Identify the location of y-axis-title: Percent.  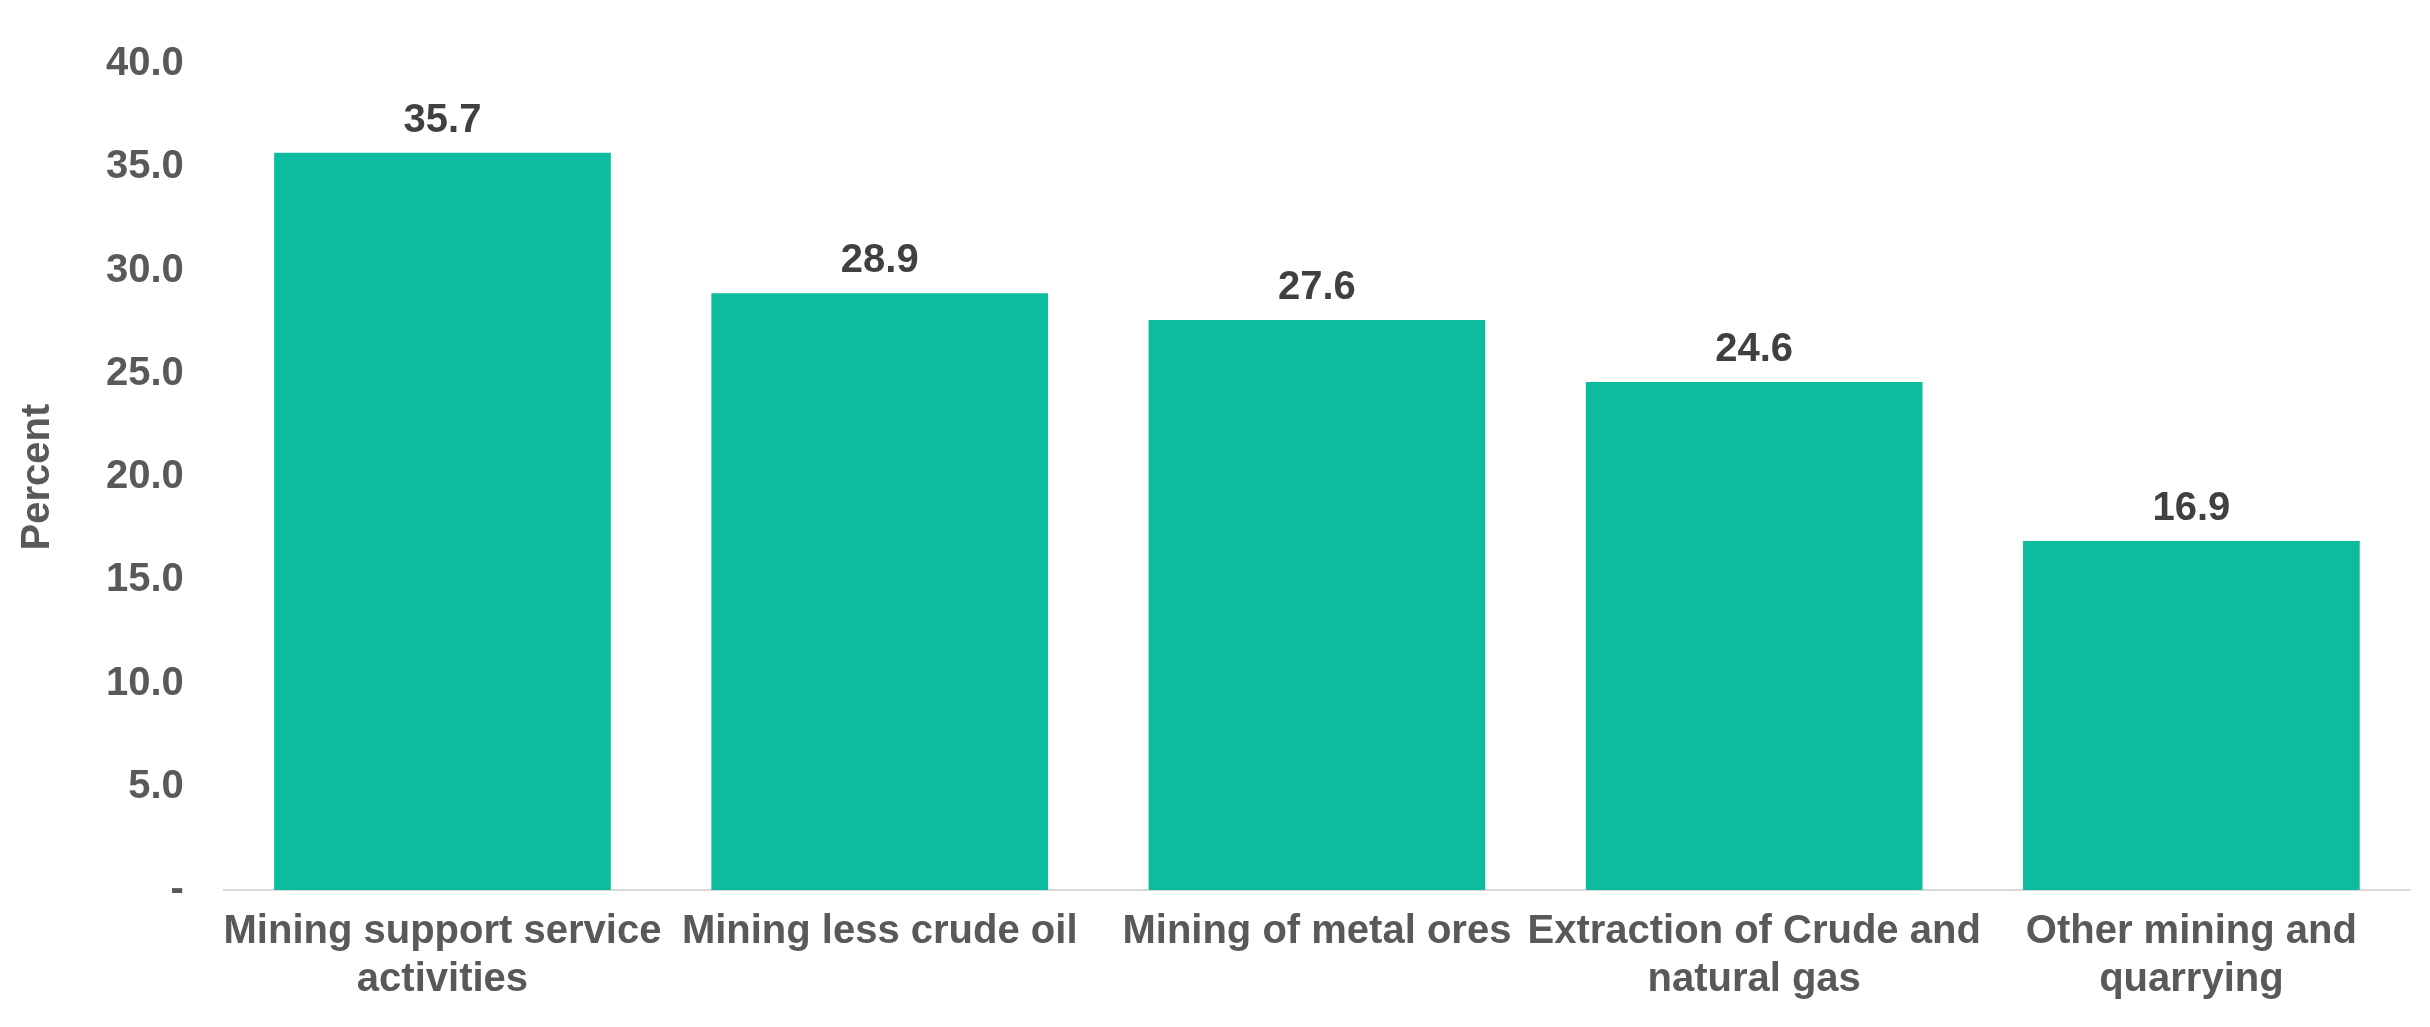
(35, 477).